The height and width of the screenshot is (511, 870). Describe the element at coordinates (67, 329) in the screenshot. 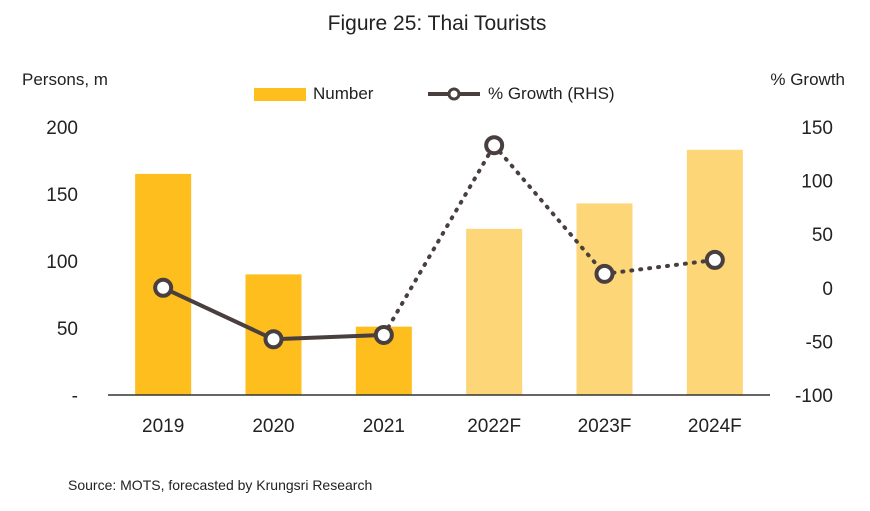

I see `left-tick-label: 50` at that location.